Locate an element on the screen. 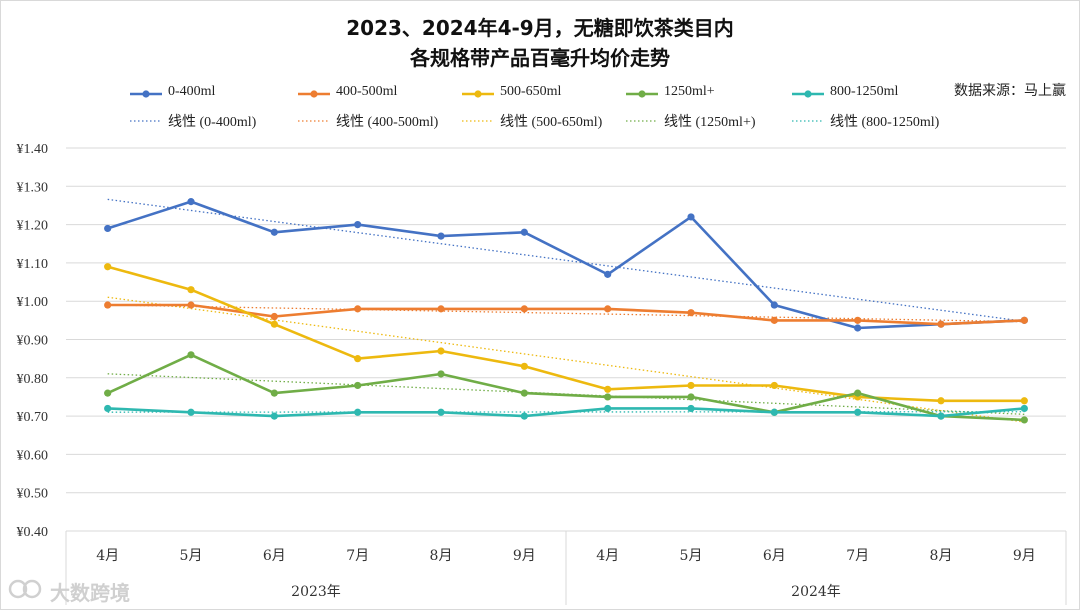  trendline-400-500ml is located at coordinates (566, 313).